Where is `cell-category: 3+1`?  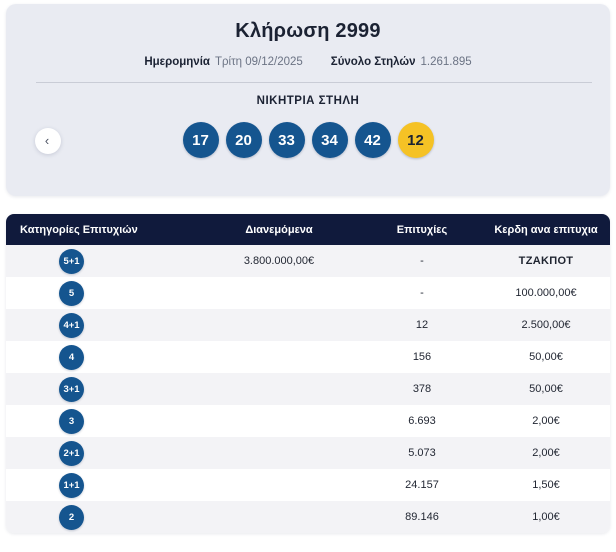 cell-category: 3+1 is located at coordinates (101, 389).